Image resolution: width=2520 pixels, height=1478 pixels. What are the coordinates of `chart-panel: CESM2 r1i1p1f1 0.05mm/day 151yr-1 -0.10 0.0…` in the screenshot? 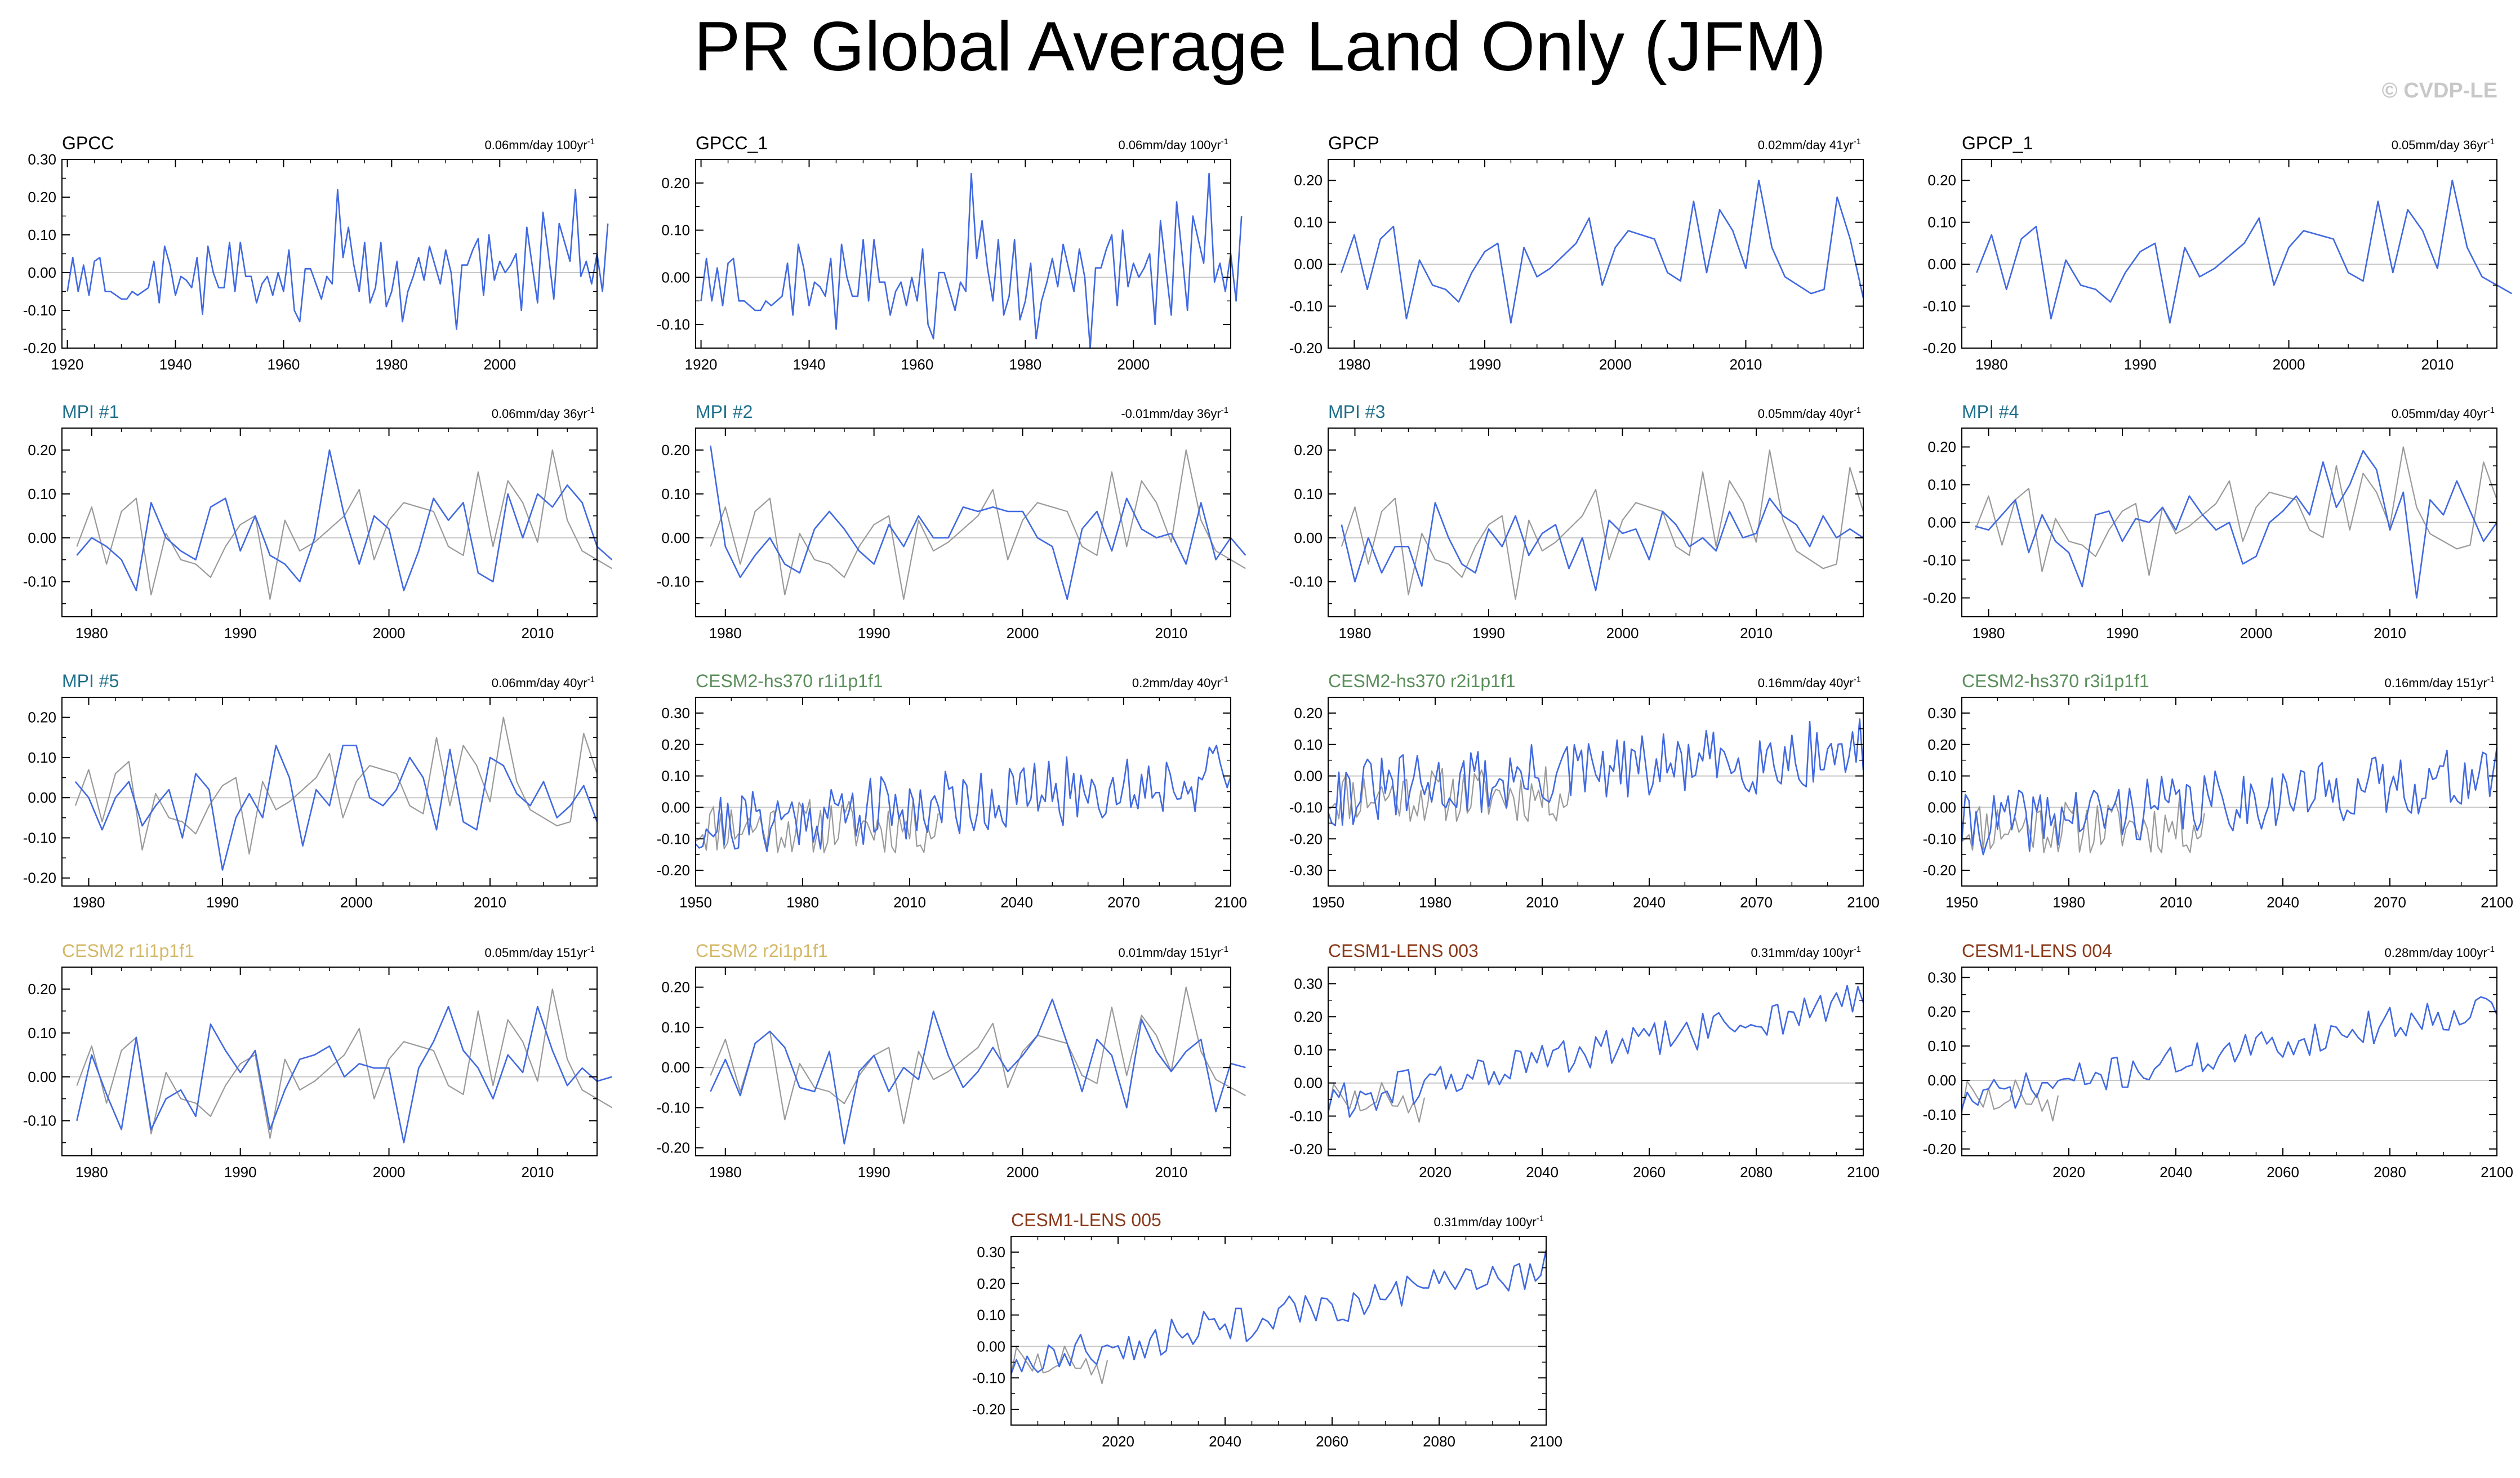 It's located at (317, 1061).